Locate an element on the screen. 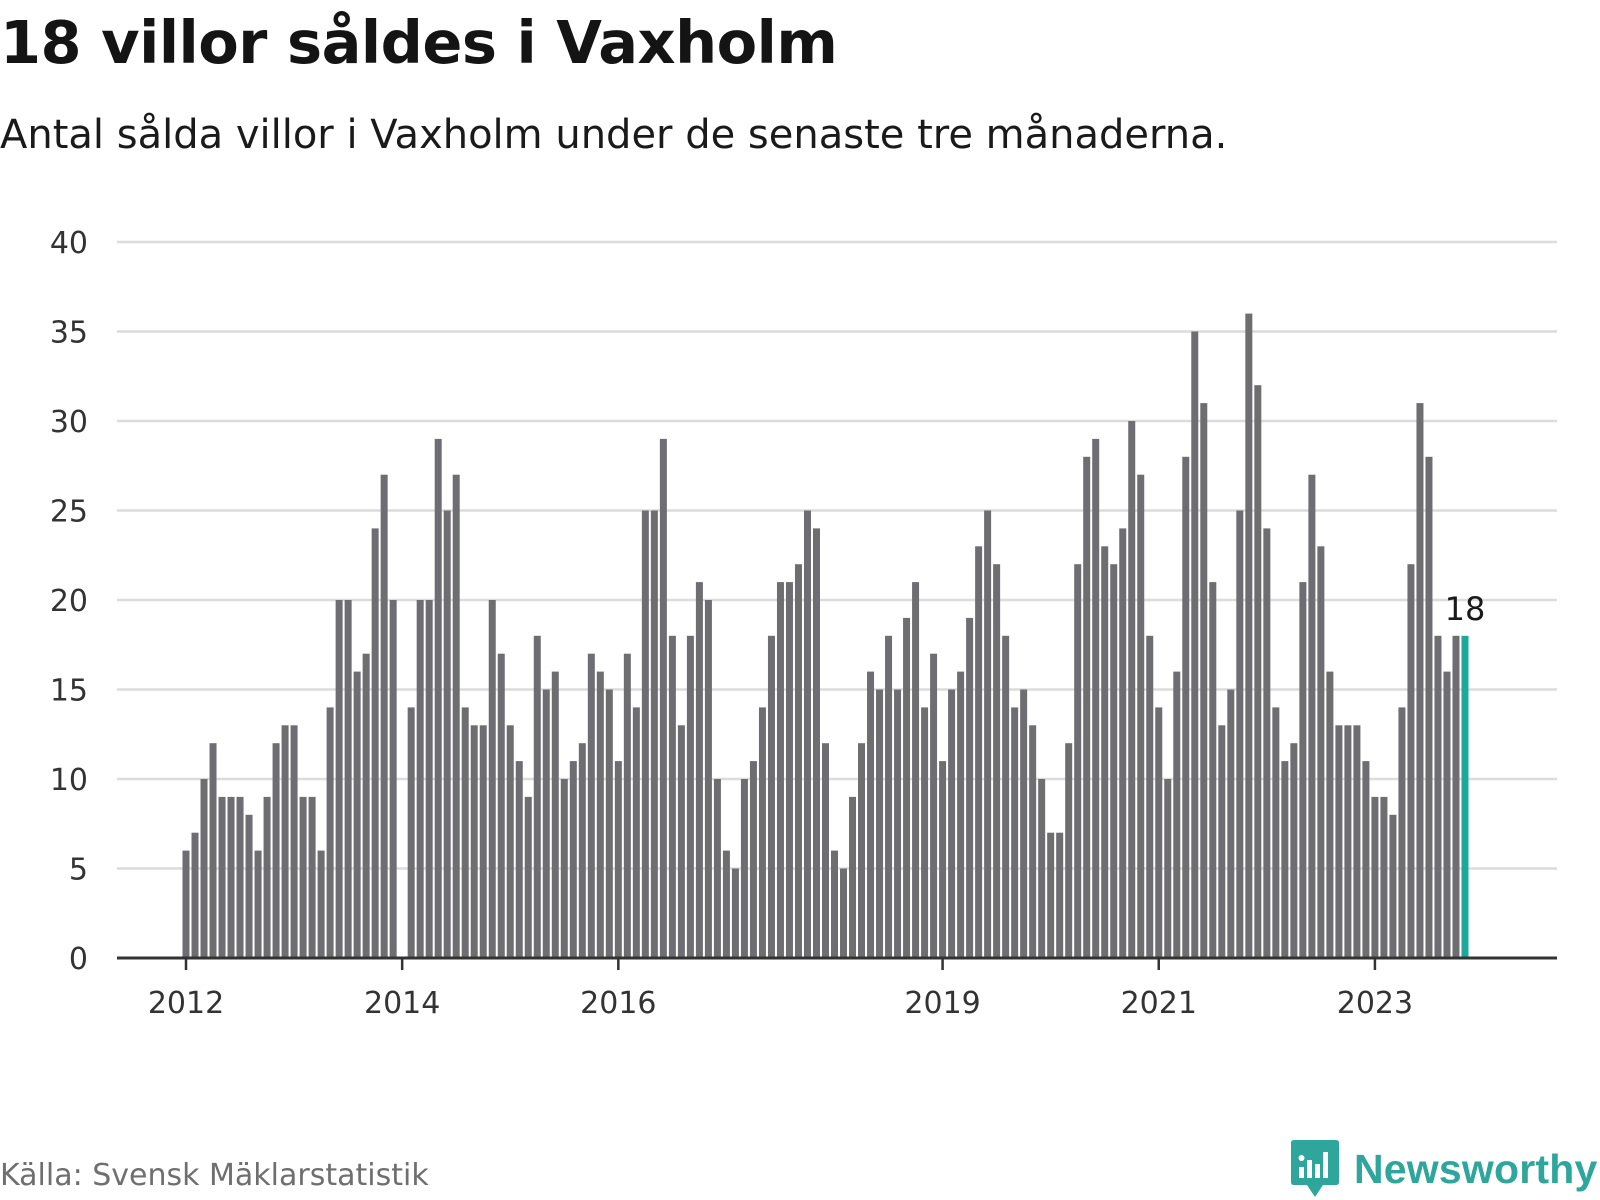 This screenshot has width=1600, height=1200. data-labels: 18 is located at coordinates (1465, 609).